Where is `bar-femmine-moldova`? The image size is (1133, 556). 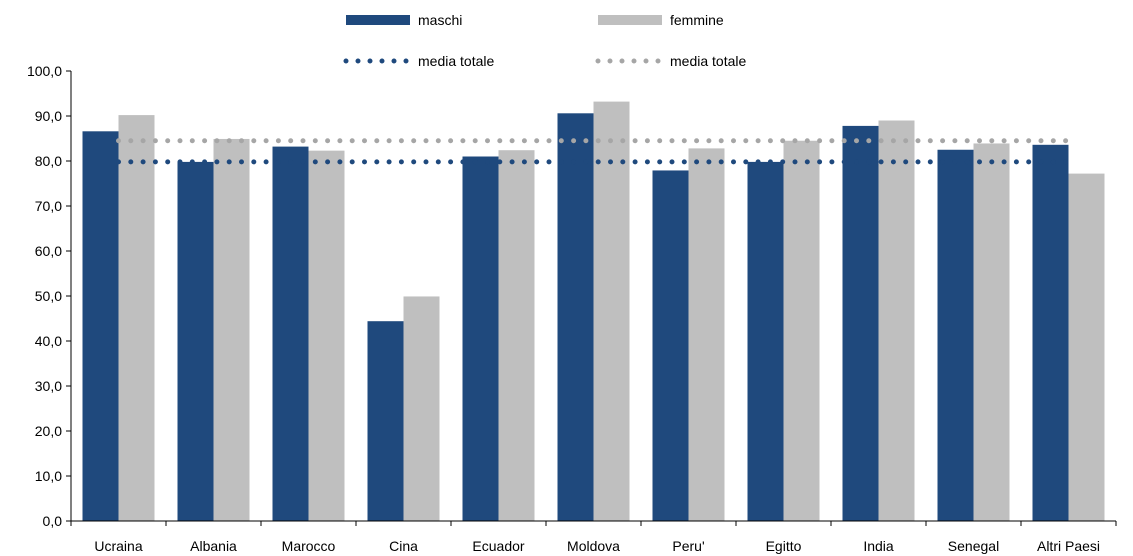 bar-femmine-moldova is located at coordinates (611, 311).